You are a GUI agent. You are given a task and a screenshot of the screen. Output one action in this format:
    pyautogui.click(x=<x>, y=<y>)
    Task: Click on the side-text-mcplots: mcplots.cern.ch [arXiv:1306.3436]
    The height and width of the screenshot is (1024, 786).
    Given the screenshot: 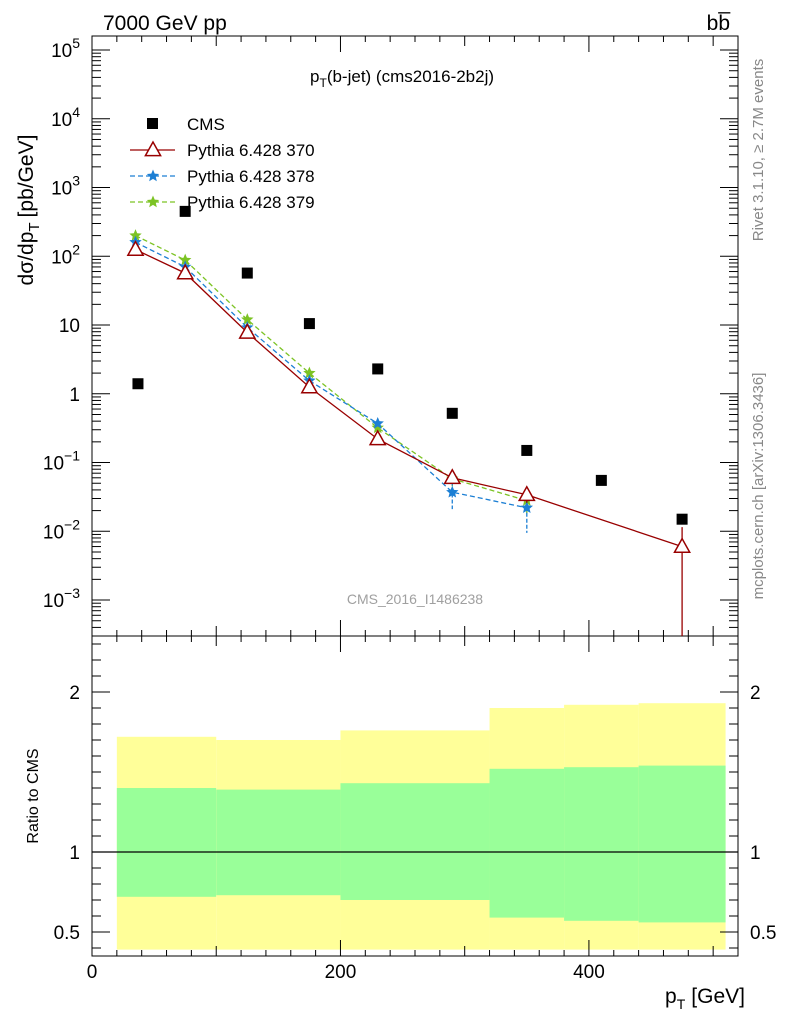 What is the action you would take?
    pyautogui.click(x=758, y=486)
    